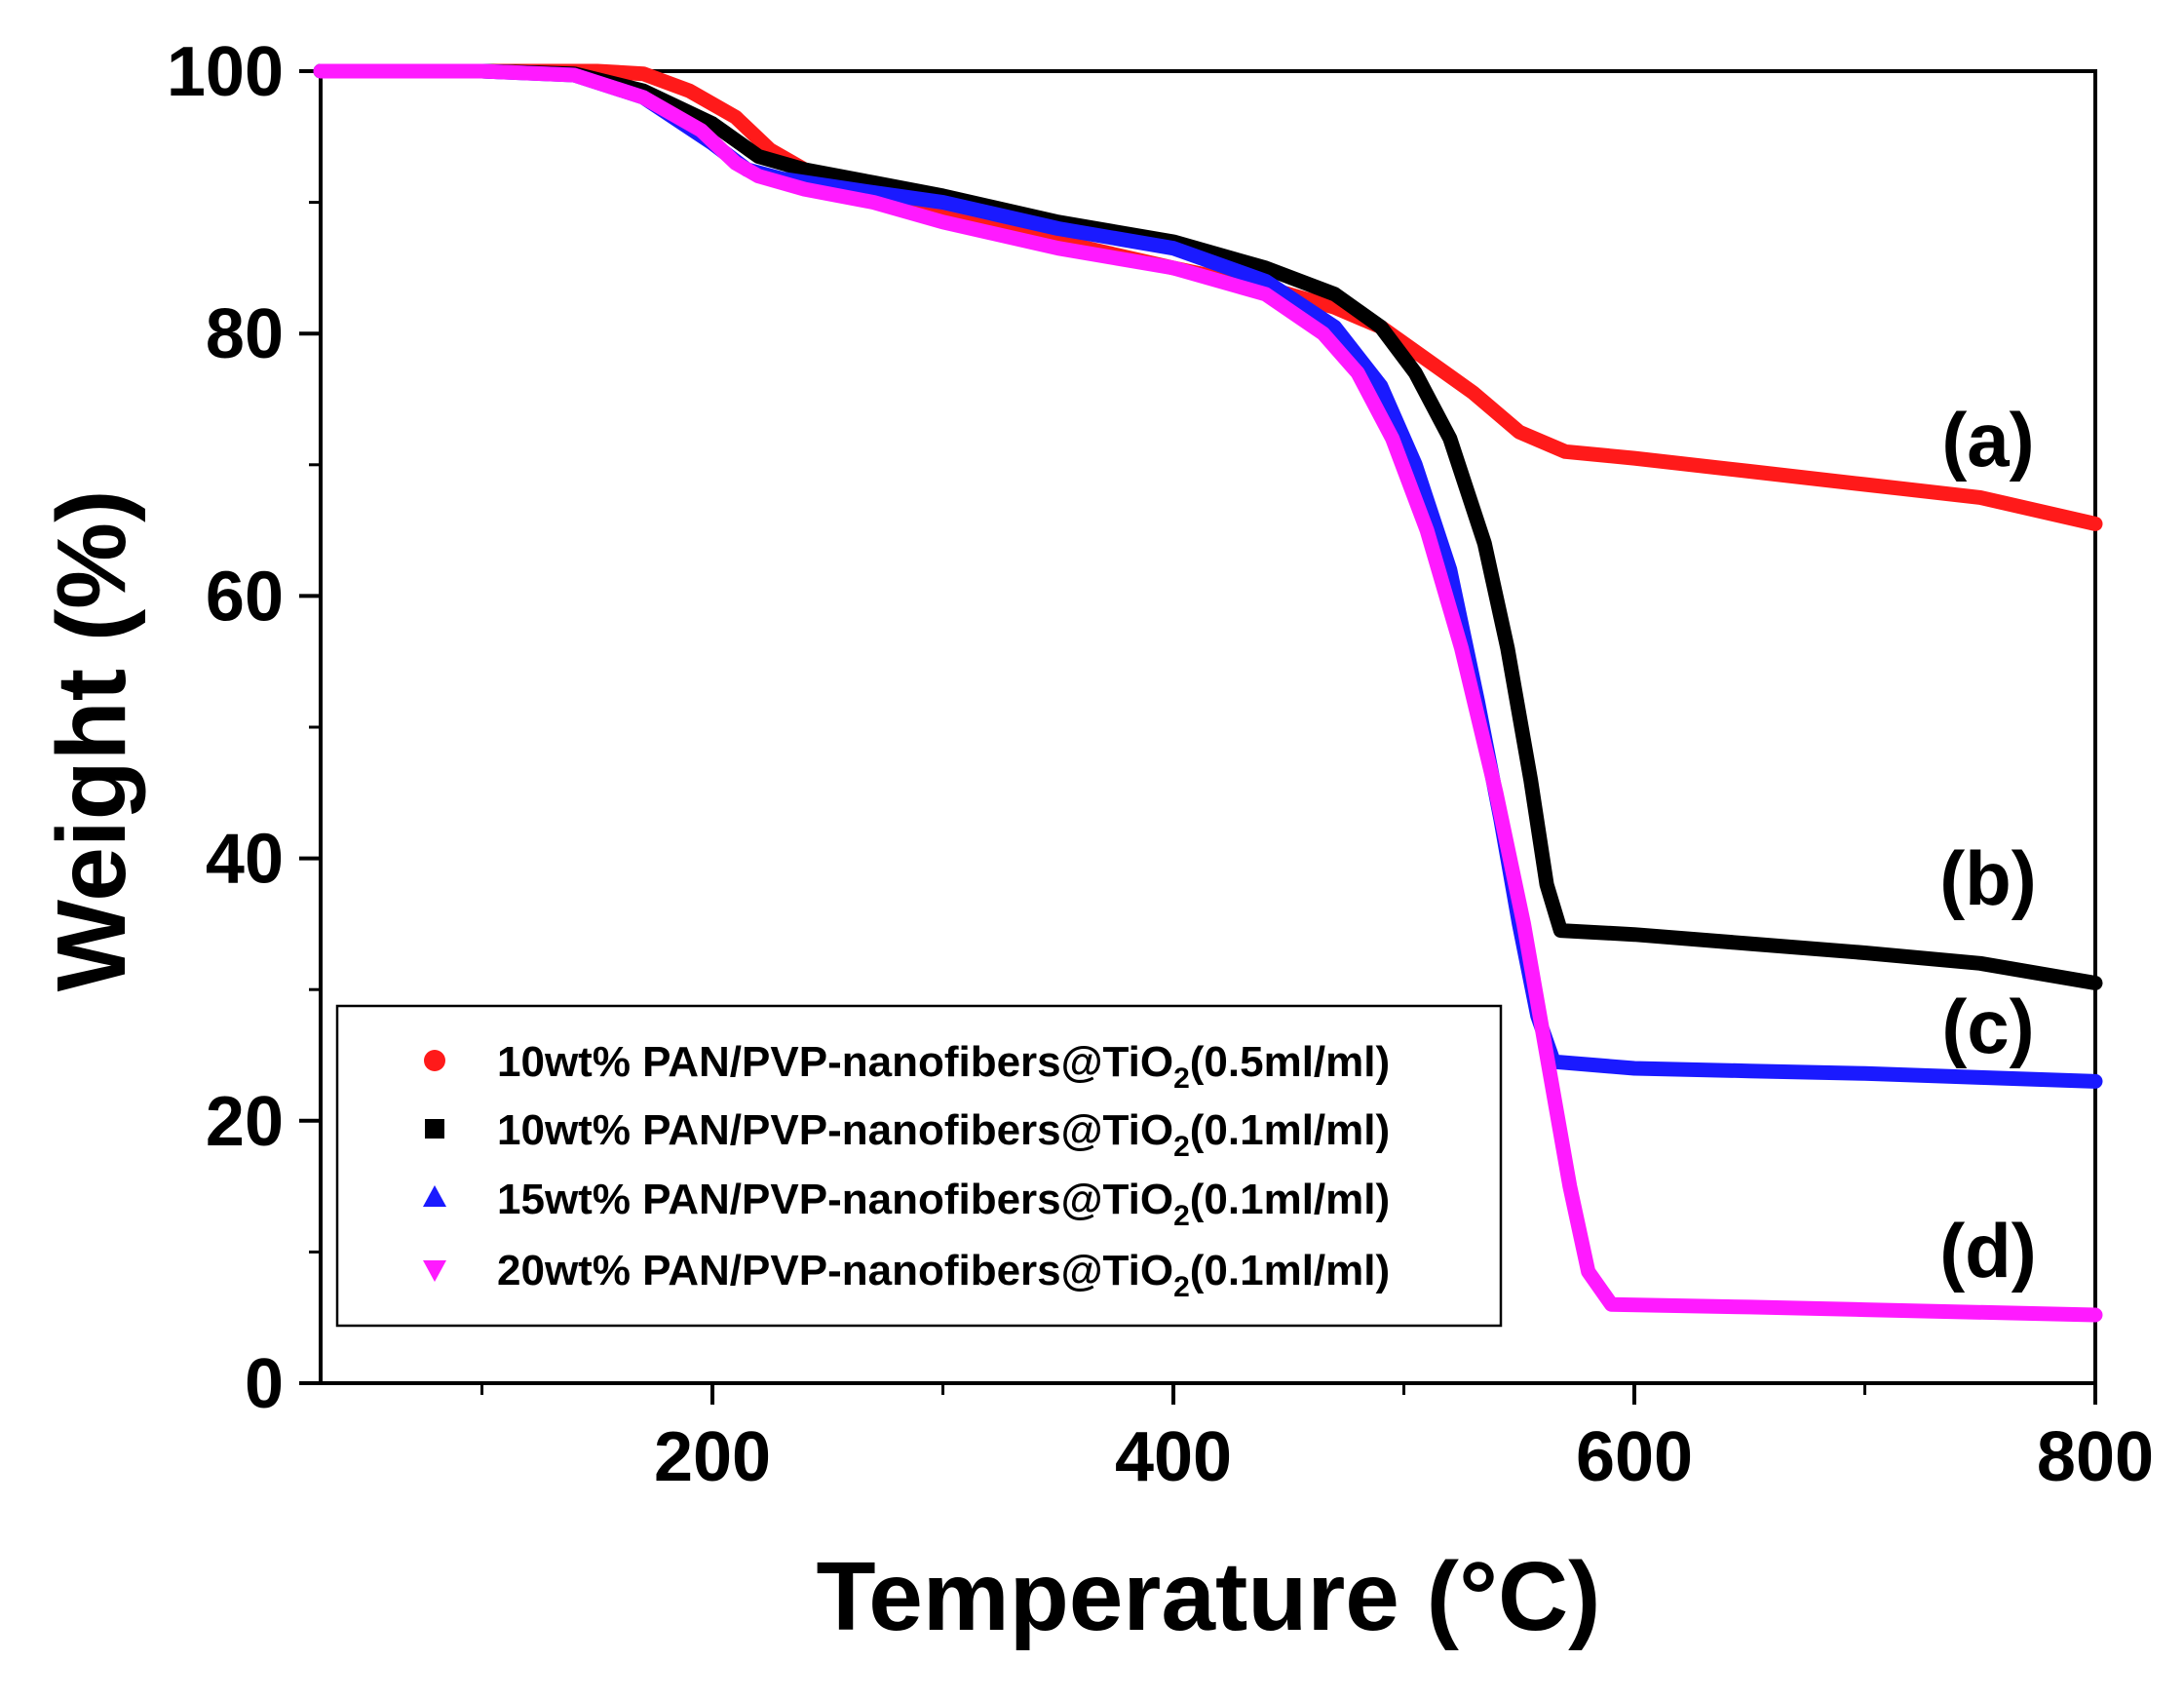  I want to click on x-axis-title: Temperature (°C), so click(1209, 1597).